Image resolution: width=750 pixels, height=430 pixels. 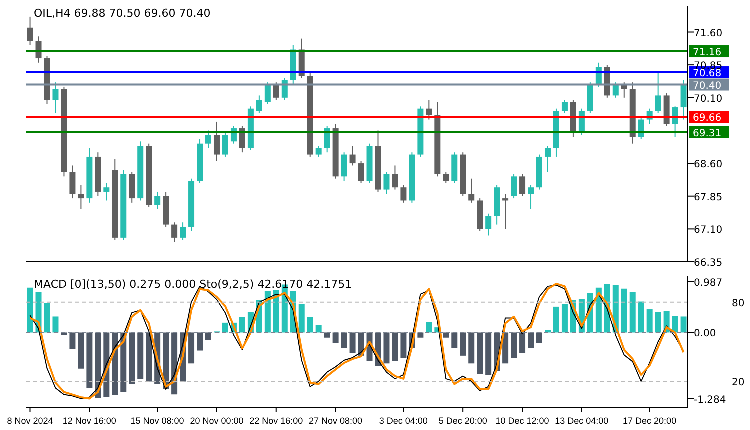 What do you see at coordinates (708, 263) in the screenshot?
I see `y-tick-label: 66.35` at bounding box center [708, 263].